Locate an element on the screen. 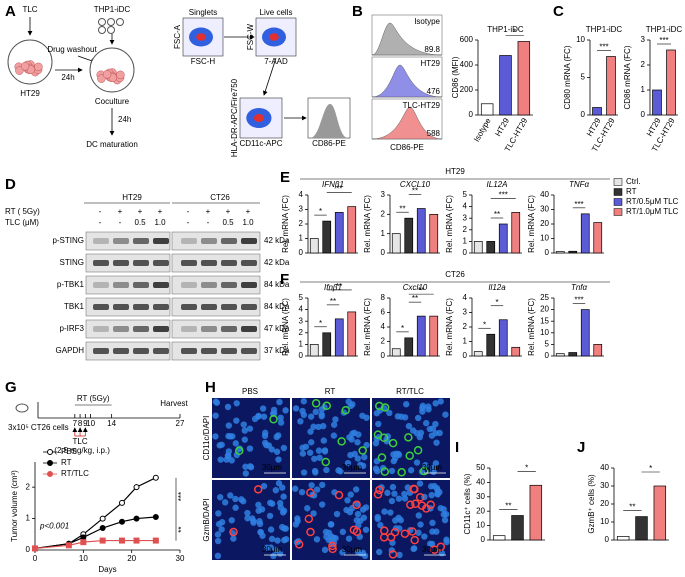 This screenshot has width=685, height=577. y-axis-label: GzmB⁺ cells (%) is located at coordinates (591, 504).